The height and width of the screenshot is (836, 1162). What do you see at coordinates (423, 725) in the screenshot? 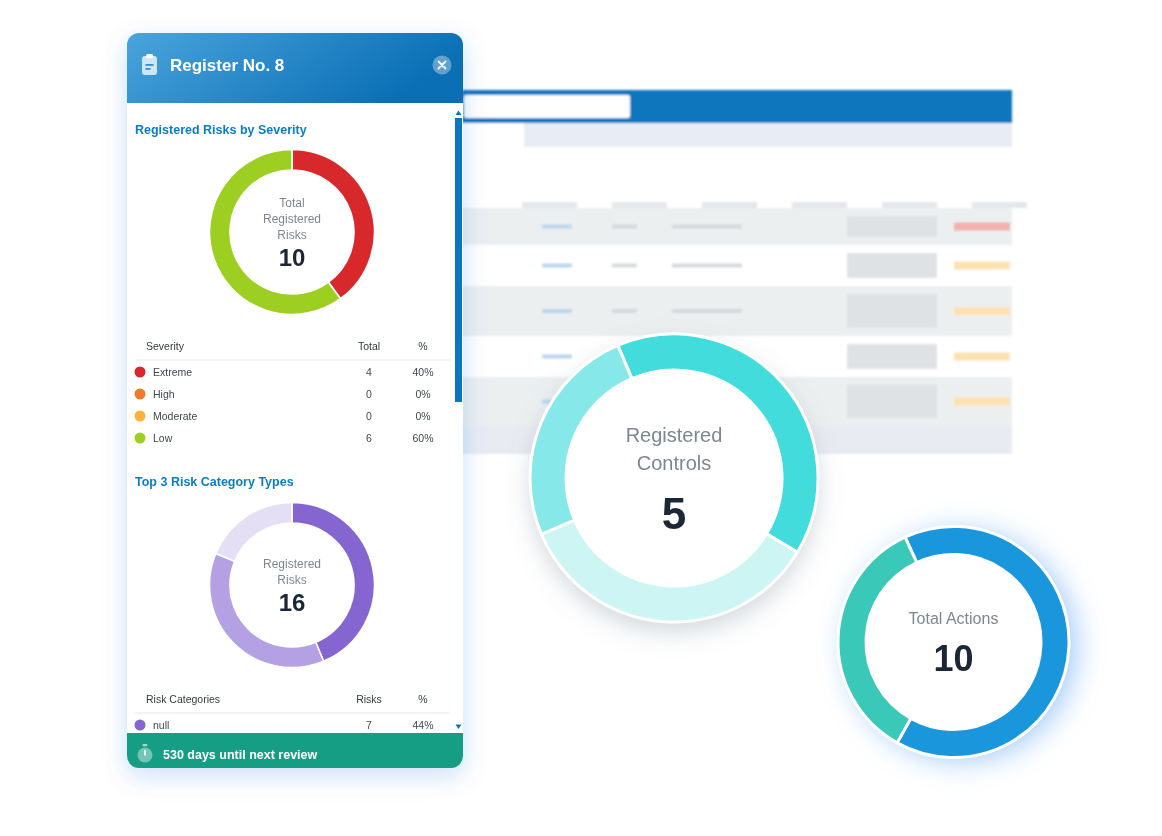
I see `text: 44%` at bounding box center [423, 725].